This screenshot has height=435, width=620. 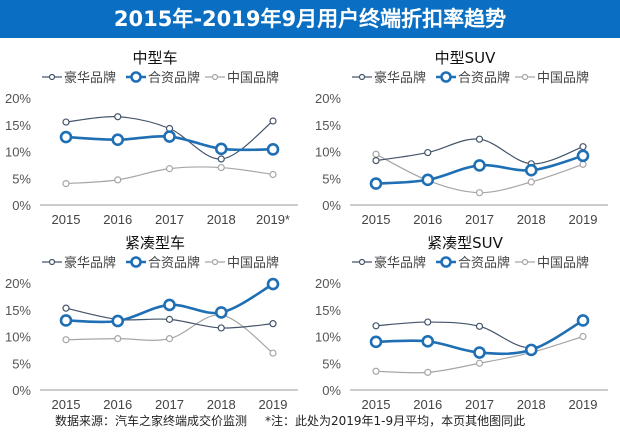 What do you see at coordinates (473, 263) in the screenshot?
I see `legend-item: 合资品牌` at bounding box center [473, 263].